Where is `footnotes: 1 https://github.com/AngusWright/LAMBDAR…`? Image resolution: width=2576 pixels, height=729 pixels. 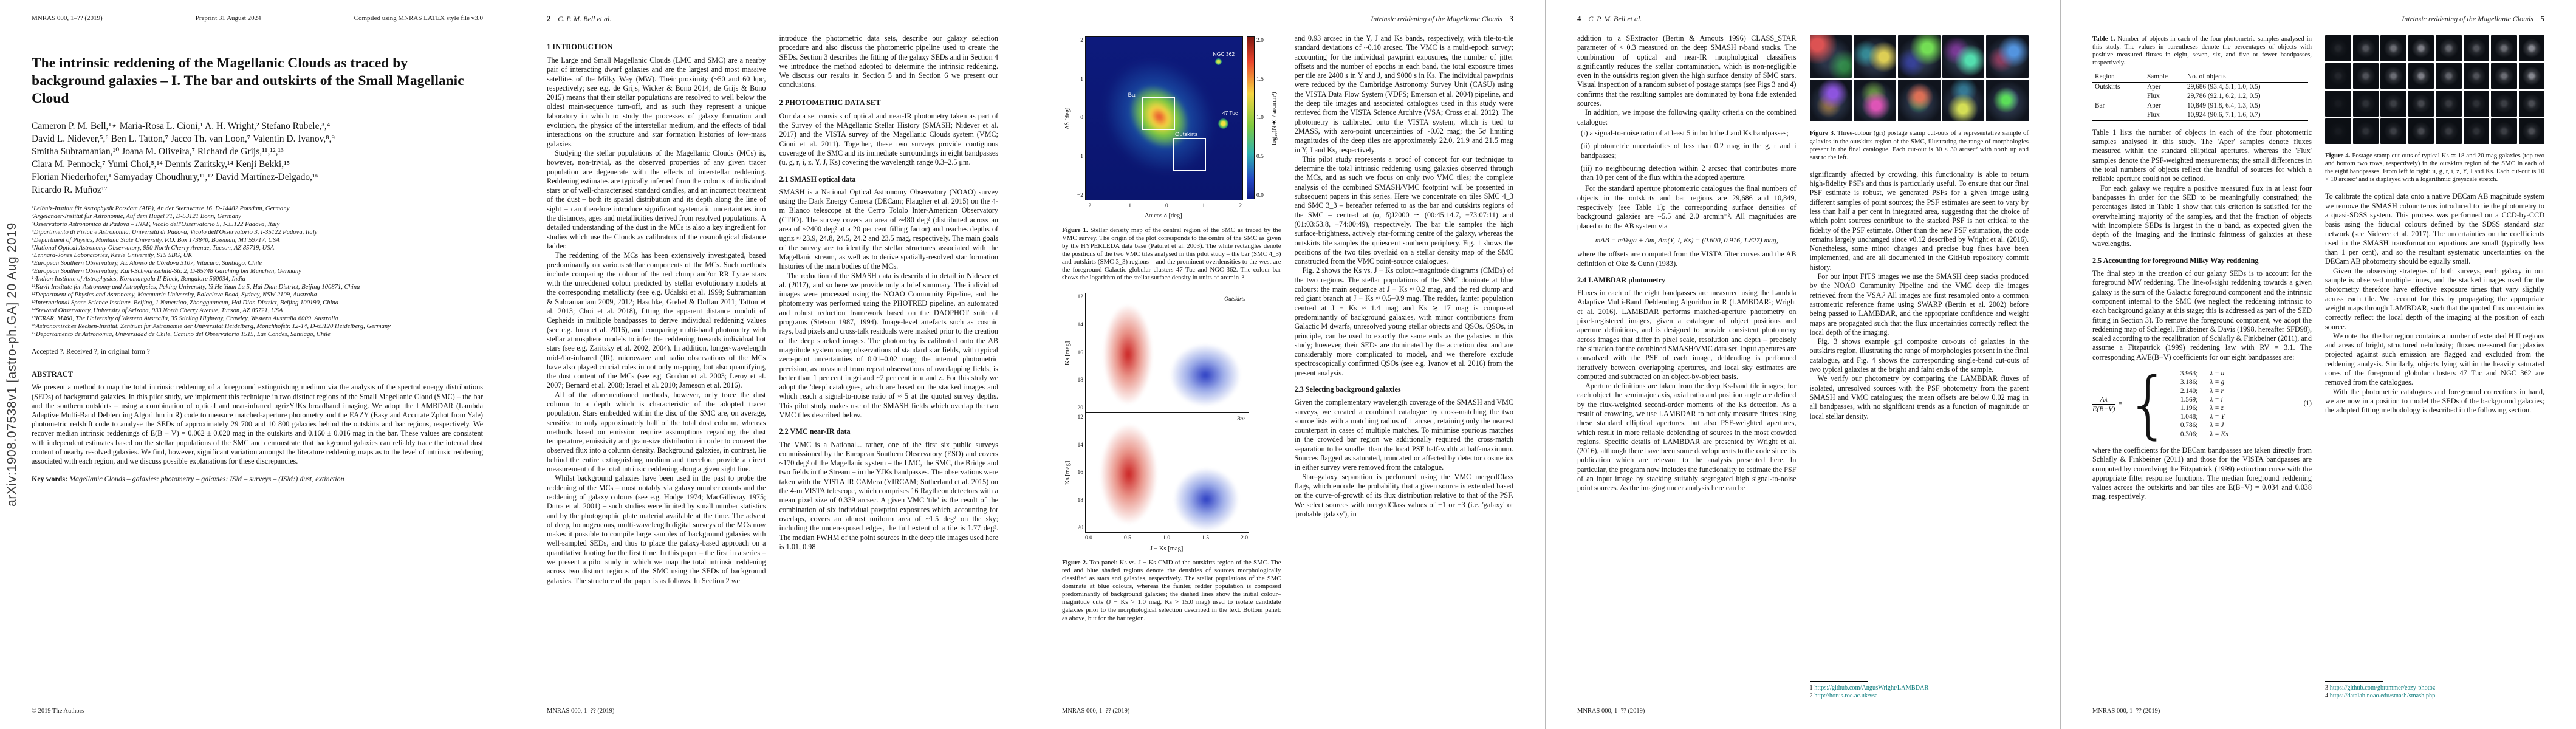
footnotes: 1 https://github.com/AngusWright/LAMBDAR… is located at coordinates (1919, 690).